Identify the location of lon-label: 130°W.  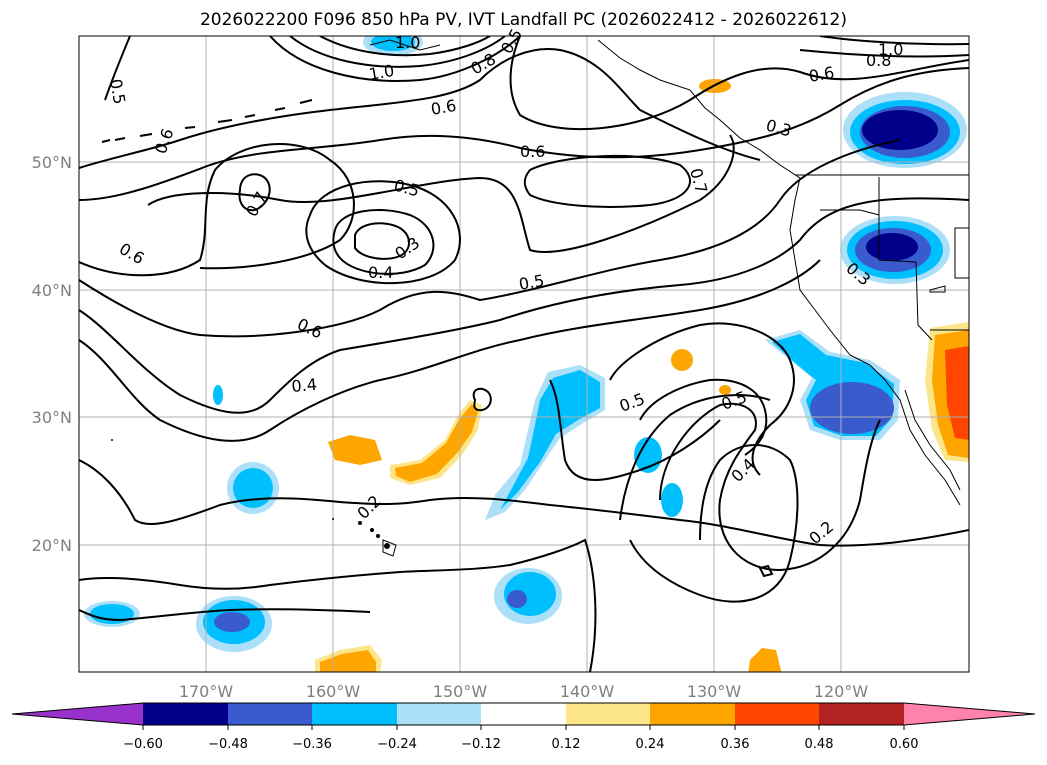
(714, 691).